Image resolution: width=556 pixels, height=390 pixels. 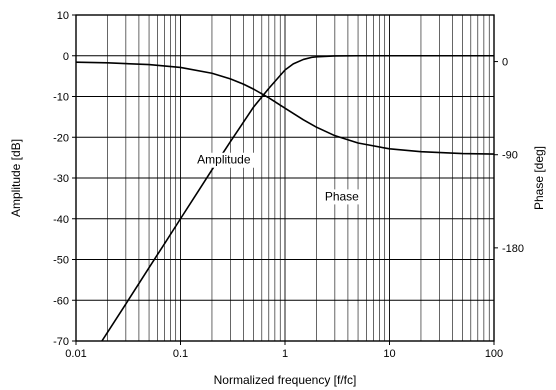 What do you see at coordinates (61, 301) in the screenshot?
I see `y-tick-label: -60` at bounding box center [61, 301].